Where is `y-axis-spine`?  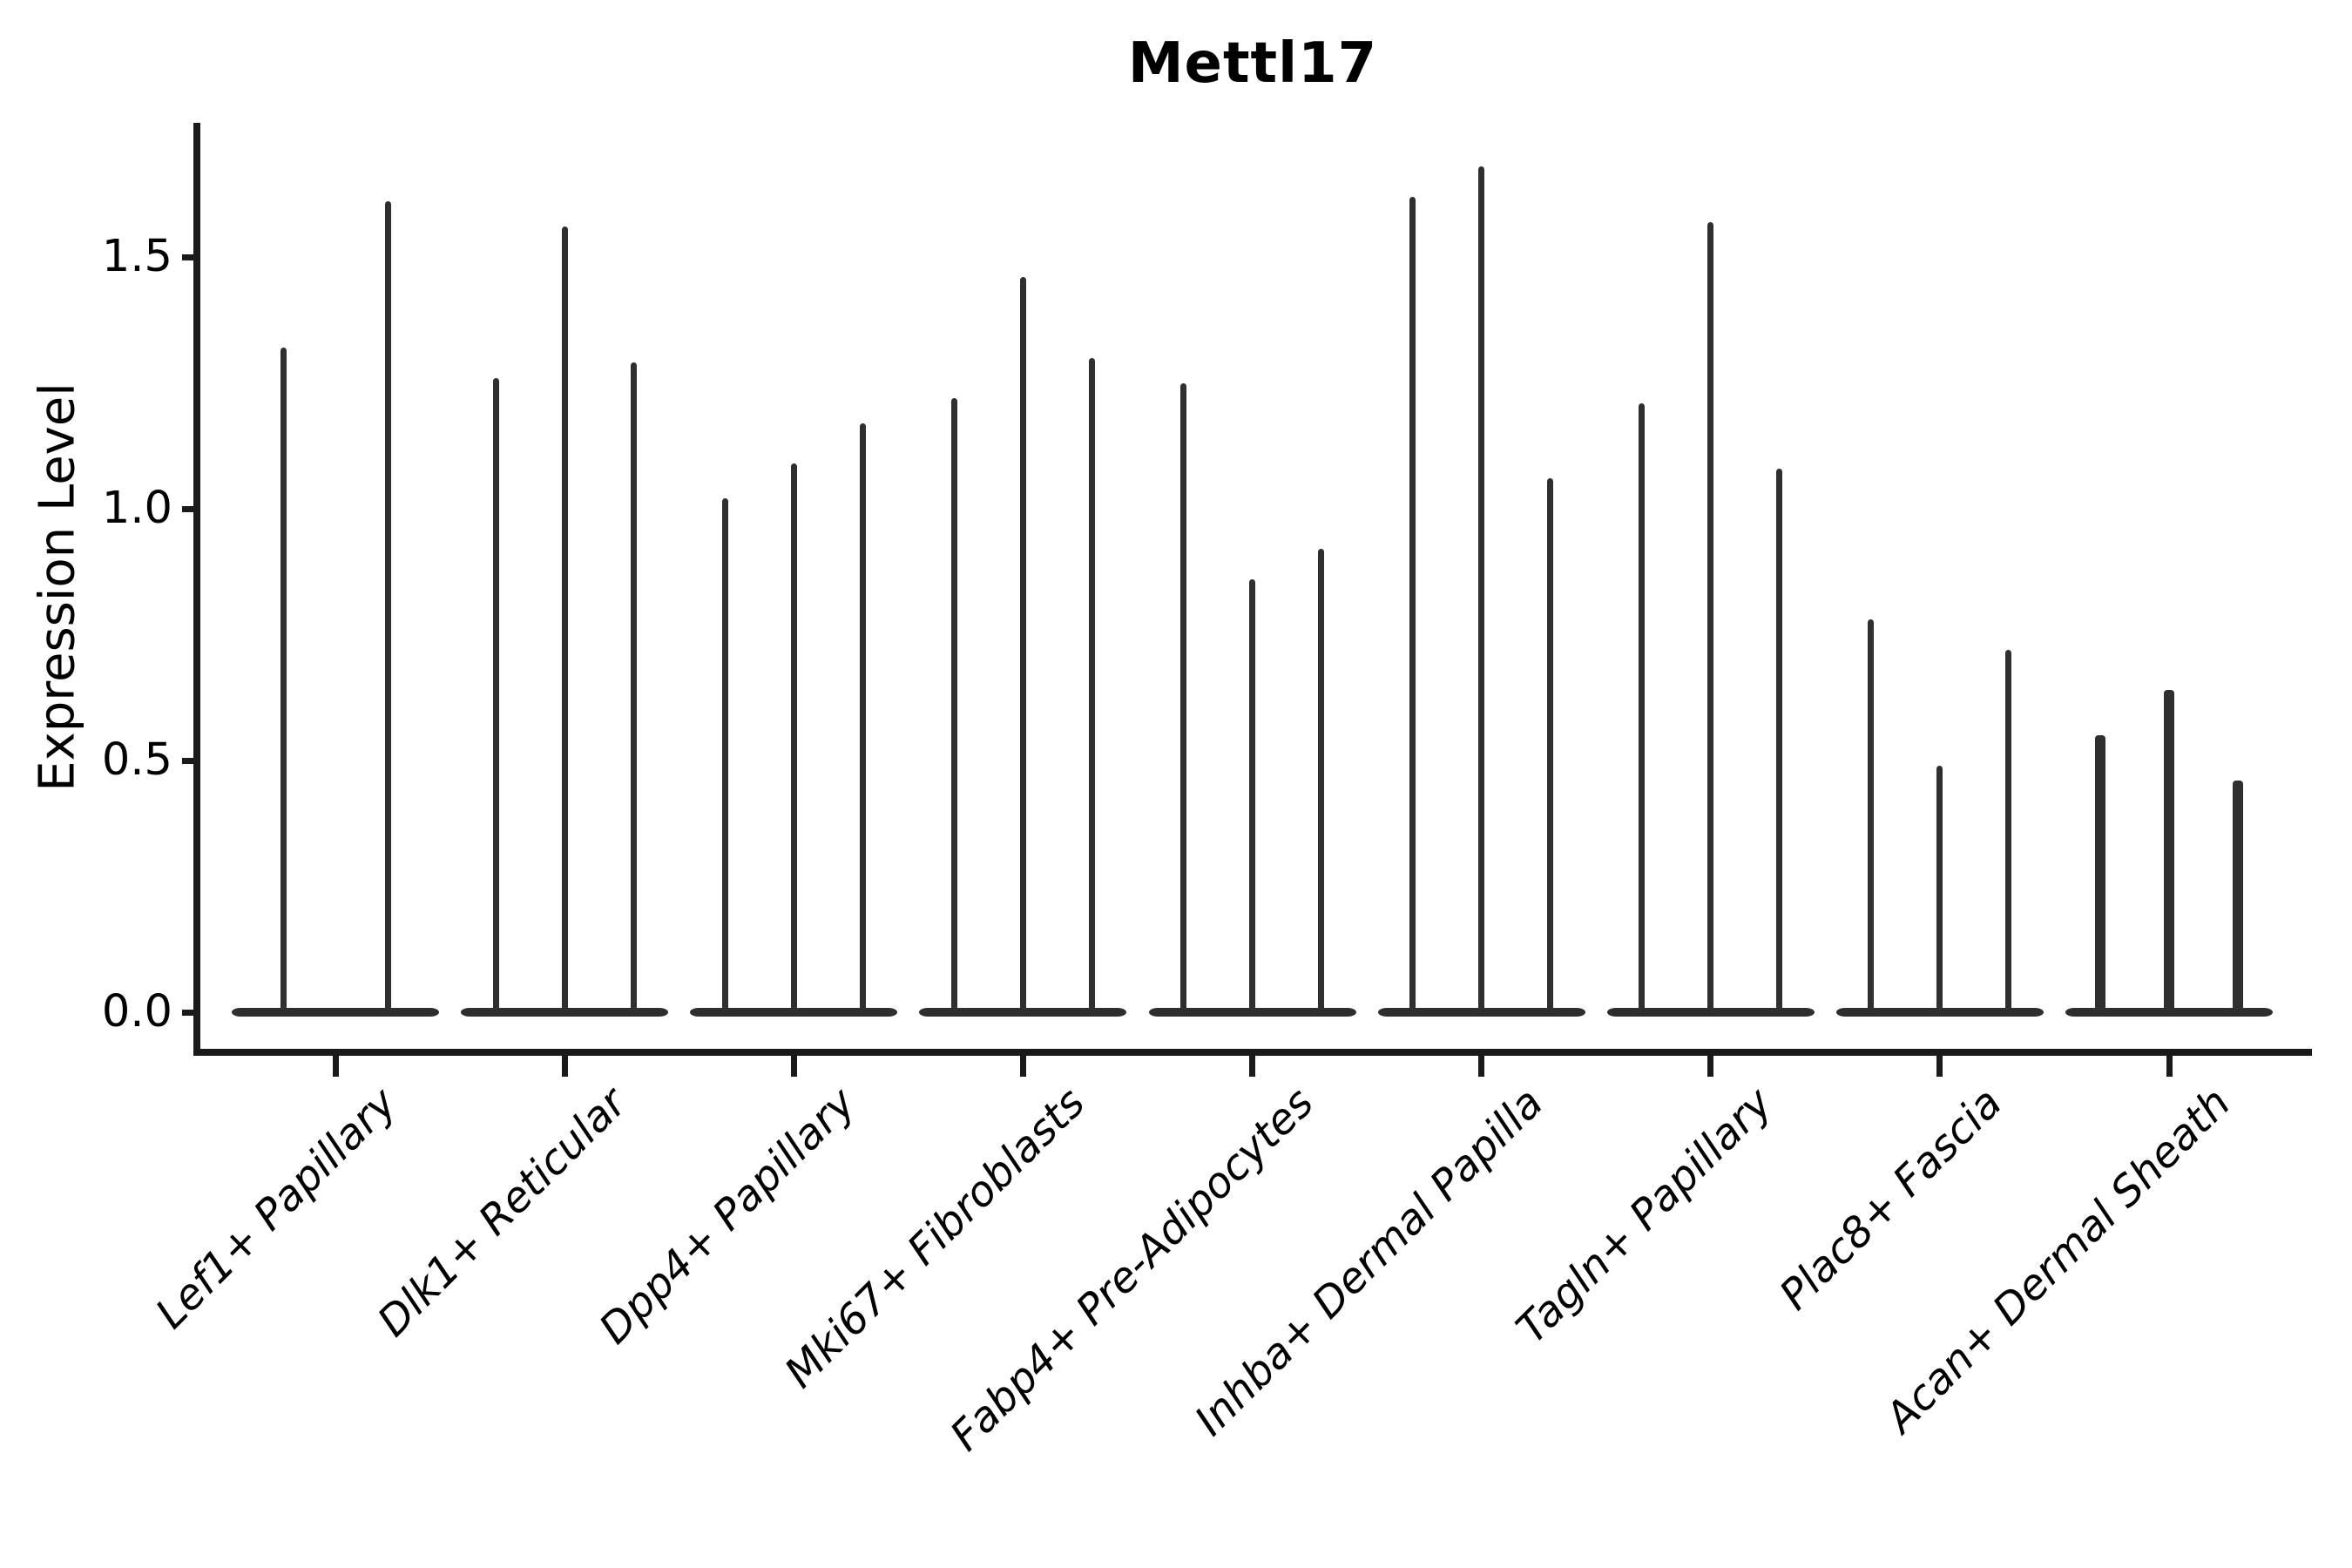 y-axis-spine is located at coordinates (196, 589).